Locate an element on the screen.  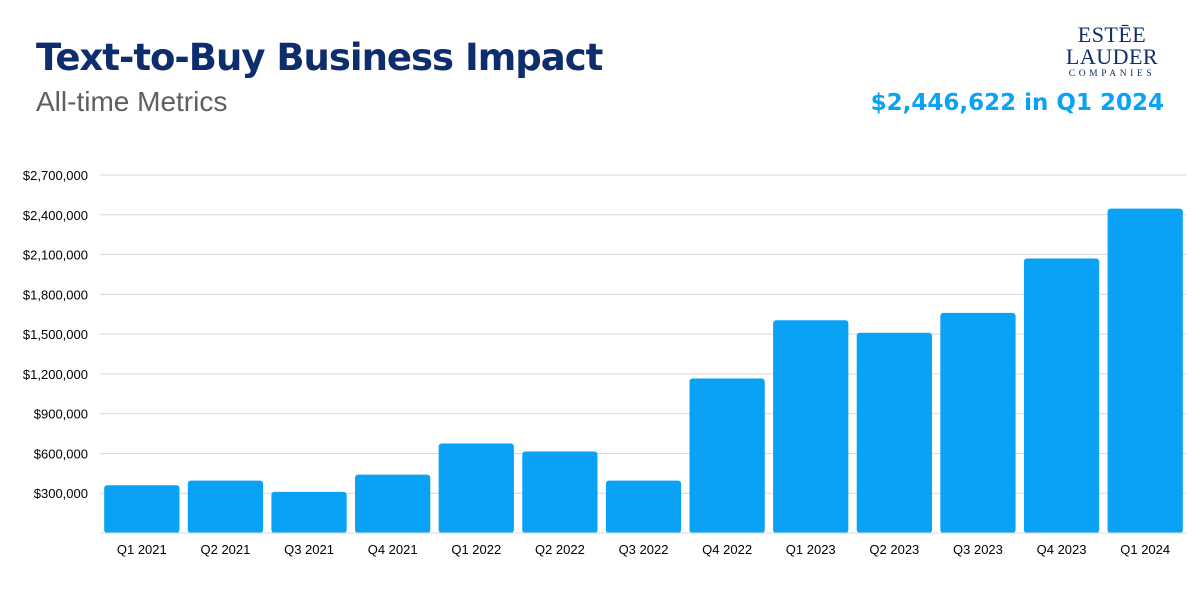
x-tick-label: Q3 2022 is located at coordinates (644, 549).